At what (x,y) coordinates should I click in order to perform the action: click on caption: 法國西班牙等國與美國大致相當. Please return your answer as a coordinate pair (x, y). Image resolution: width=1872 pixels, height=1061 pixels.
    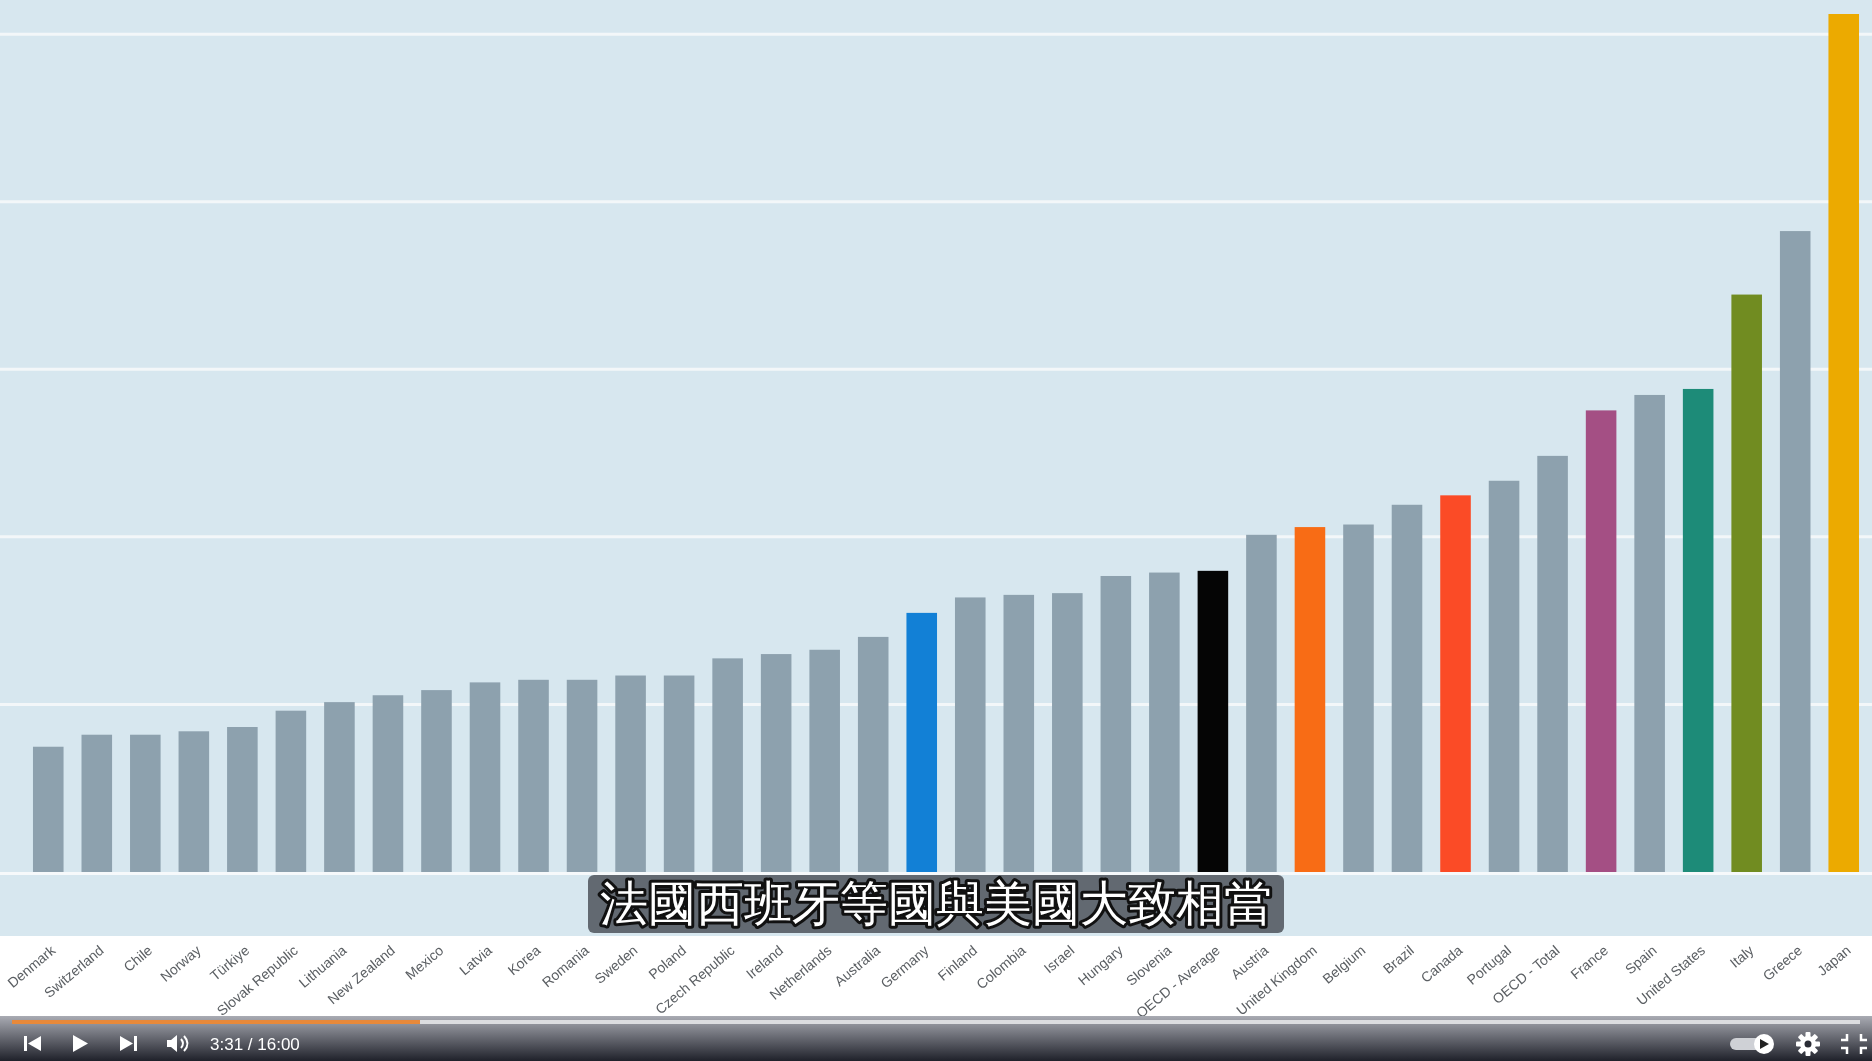
    Looking at the image, I should click on (936, 903).